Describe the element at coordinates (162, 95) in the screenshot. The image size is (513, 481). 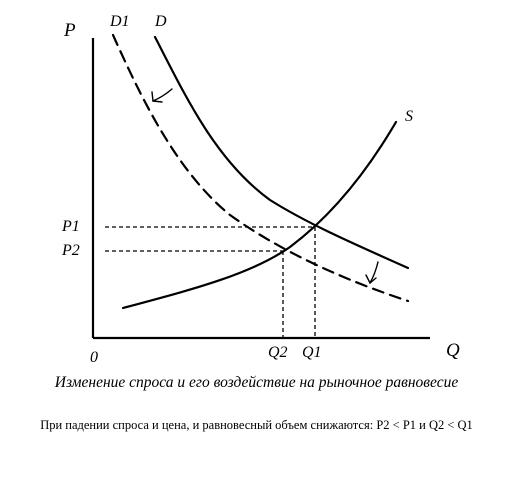
I see `shift-arrow-upper` at that location.